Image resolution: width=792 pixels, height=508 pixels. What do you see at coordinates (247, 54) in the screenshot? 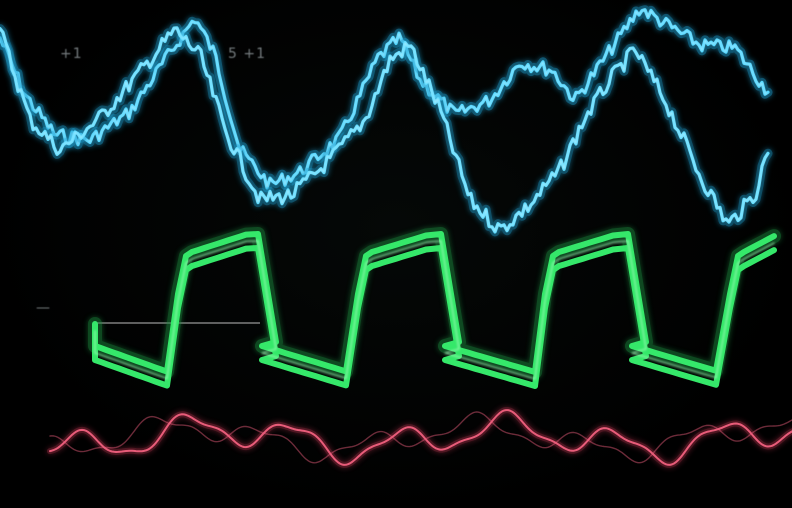
I see `channel-label-middle: 5 +1` at bounding box center [247, 54].